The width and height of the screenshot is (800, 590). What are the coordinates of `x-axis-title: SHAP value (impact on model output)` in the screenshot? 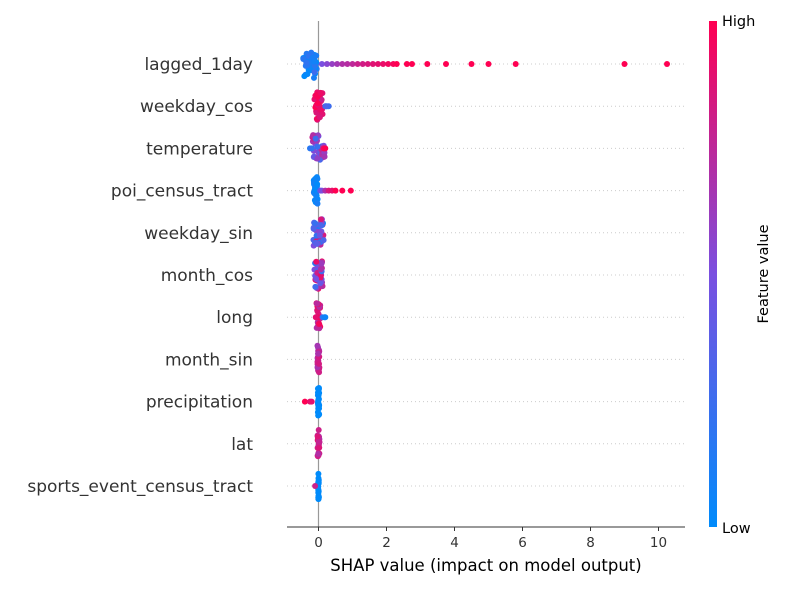 It's located at (485, 565).